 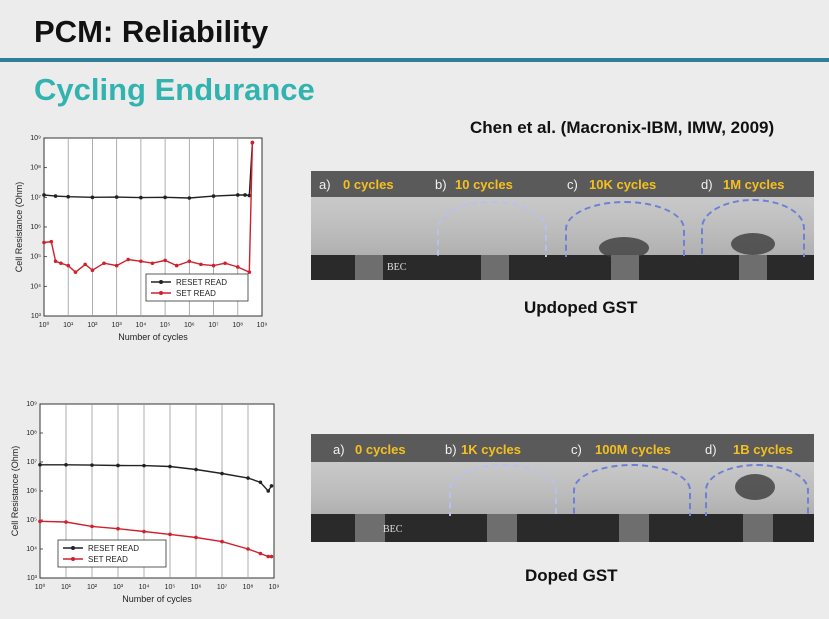 What do you see at coordinates (174, 89) in the screenshot?
I see `slide-subtitle: Cycling Endurance` at bounding box center [174, 89].